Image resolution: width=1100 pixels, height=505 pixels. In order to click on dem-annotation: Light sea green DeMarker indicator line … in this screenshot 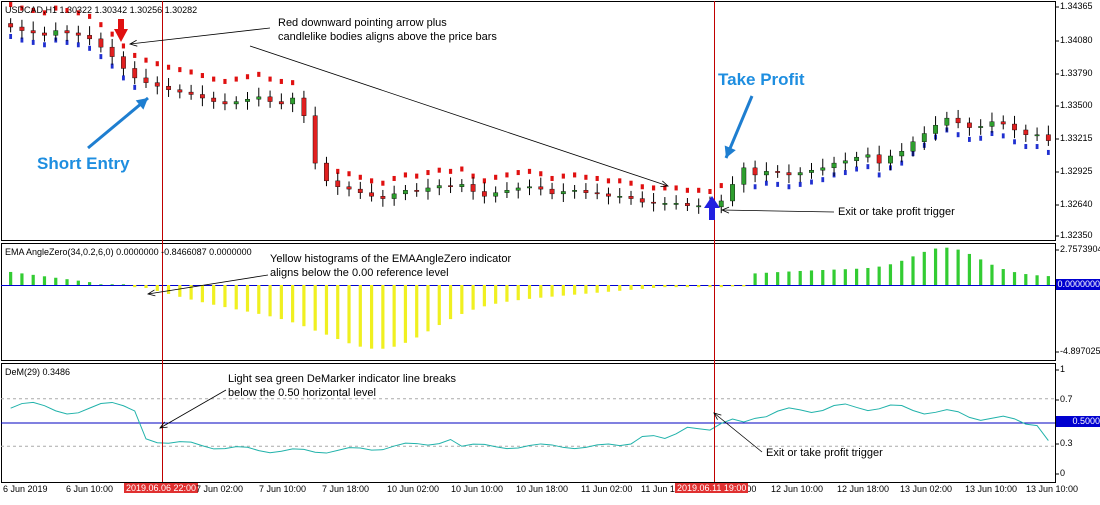, I will do `click(342, 386)`.